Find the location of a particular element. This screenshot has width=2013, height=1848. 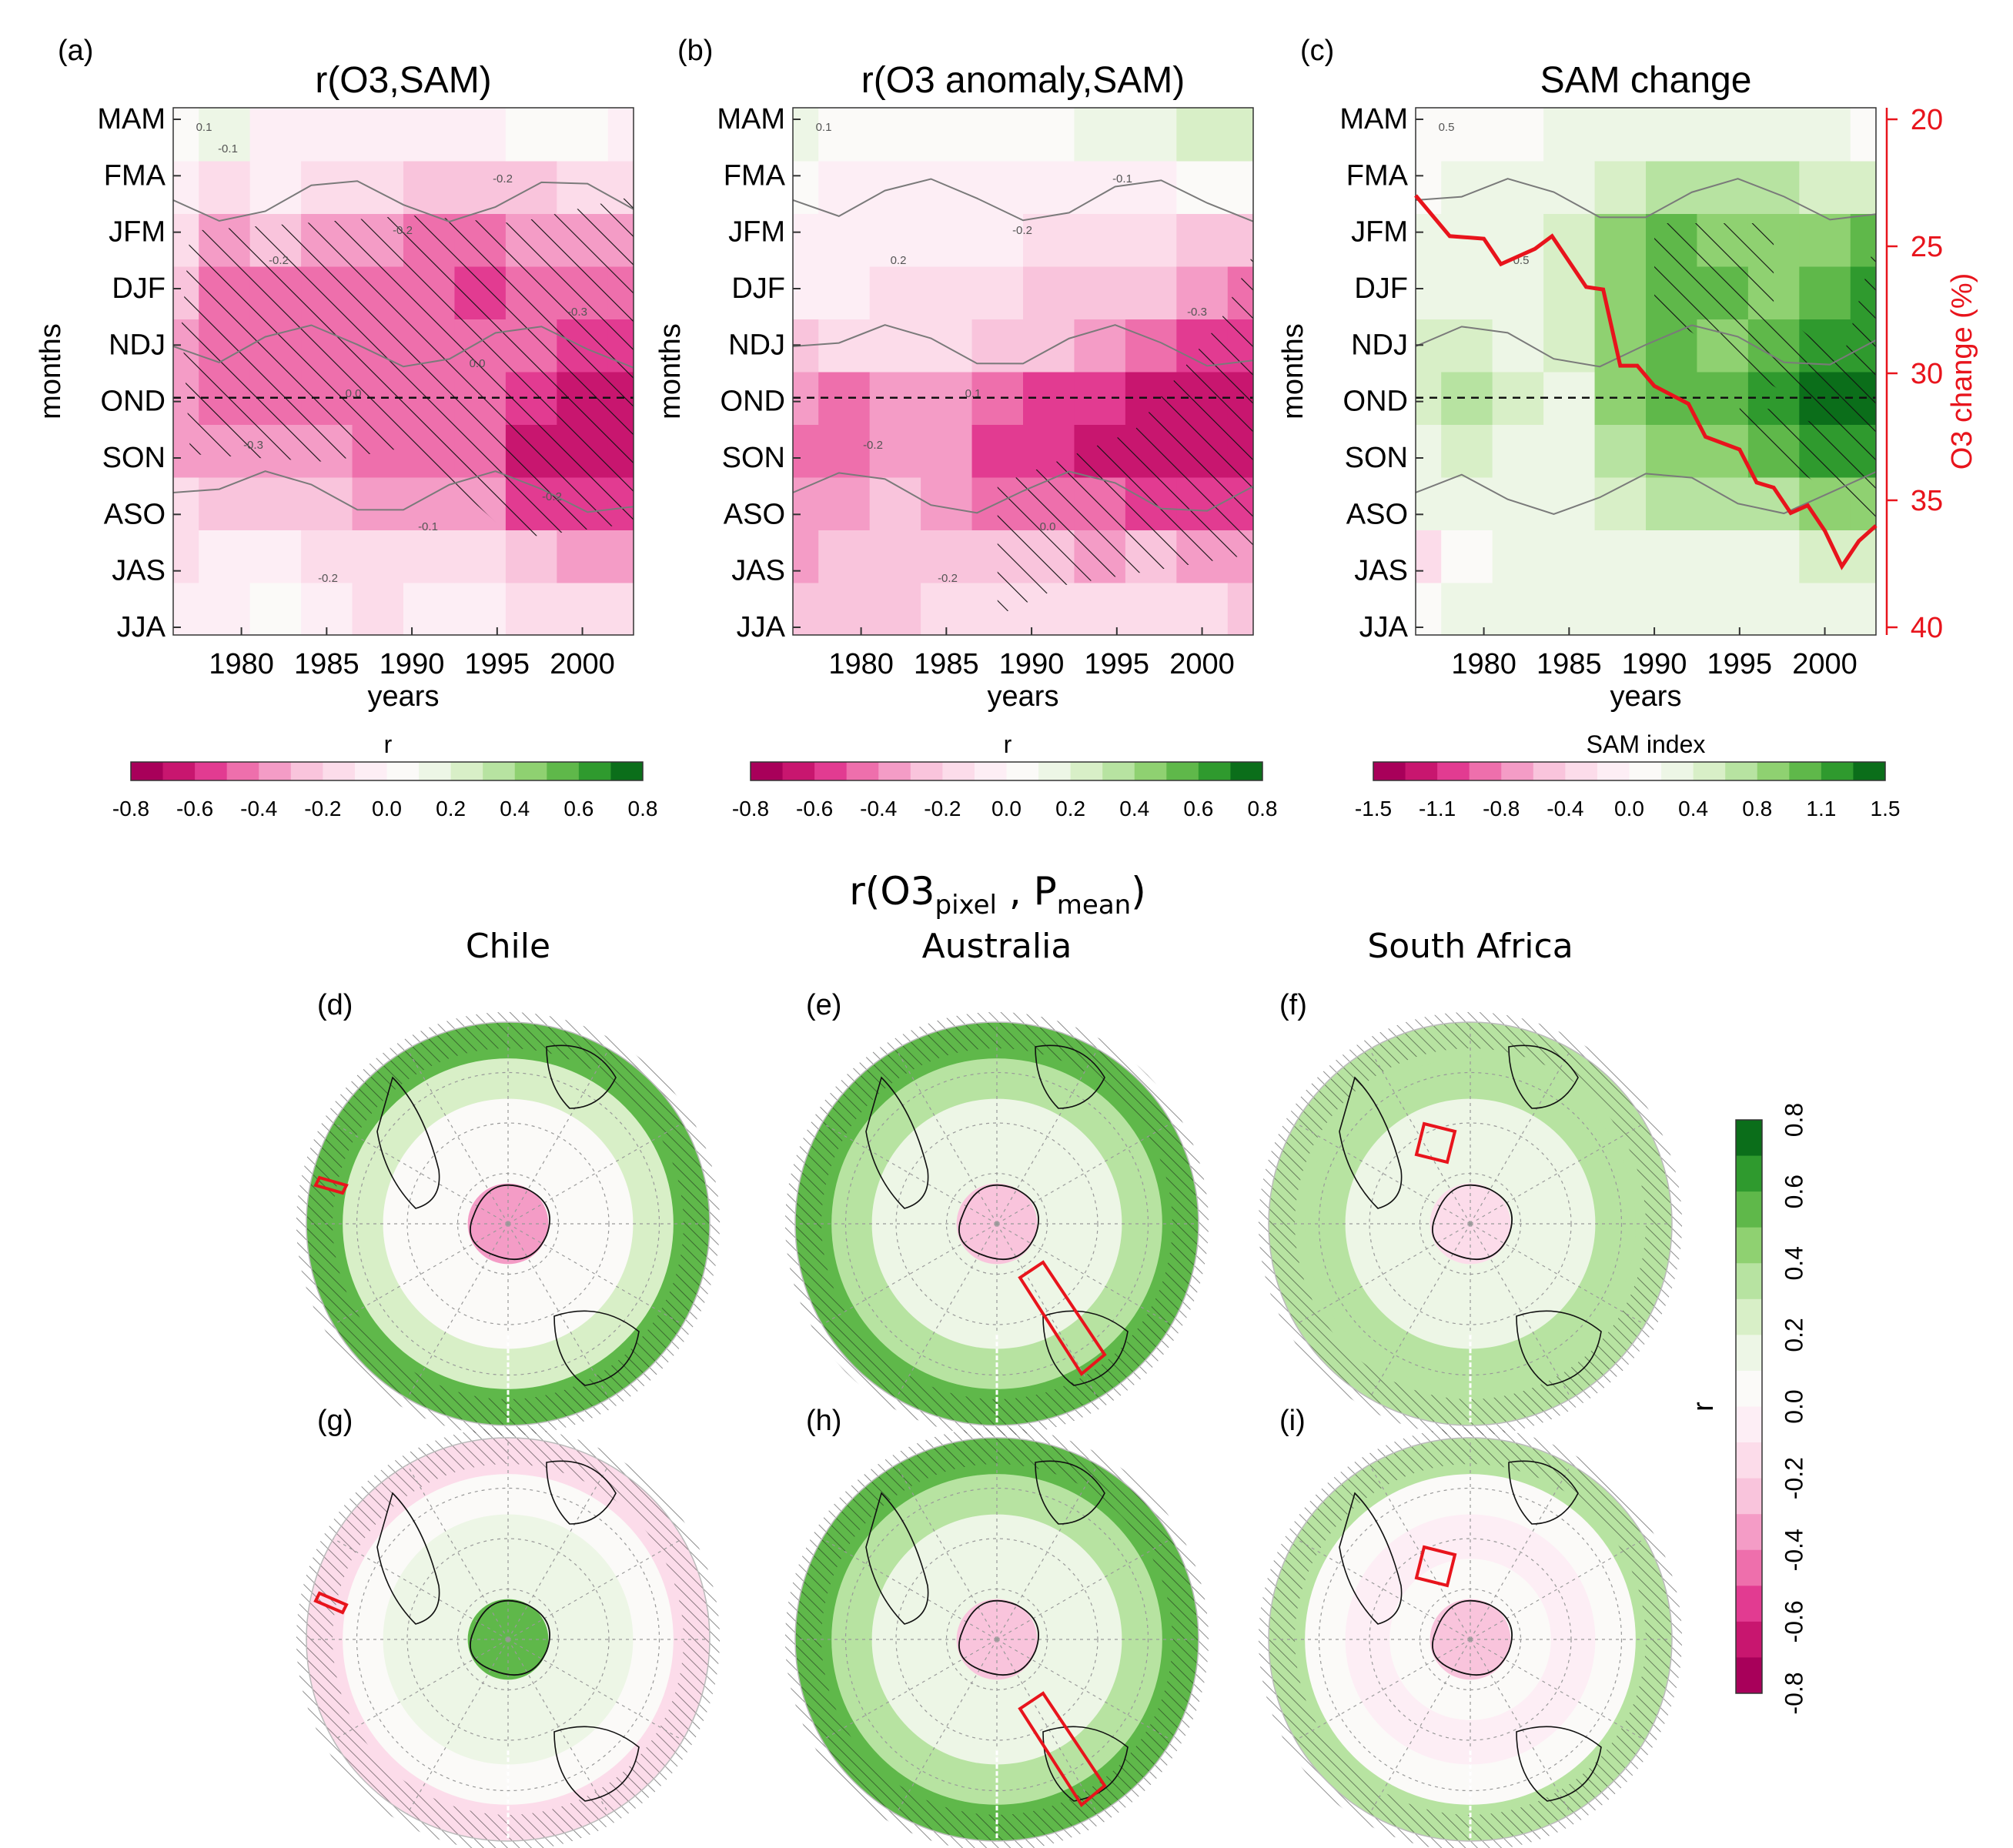

colorbar-tick-label: 1.5 is located at coordinates (1886, 808).